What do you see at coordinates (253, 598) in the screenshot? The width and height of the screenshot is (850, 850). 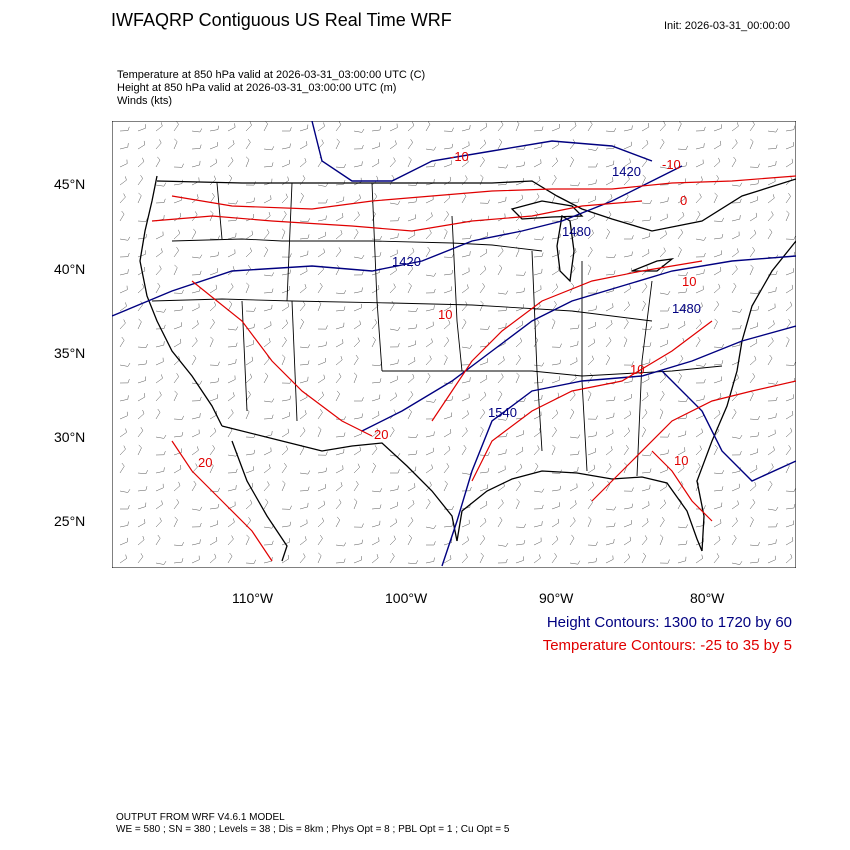 I see `lon-label-110w: 110°W` at bounding box center [253, 598].